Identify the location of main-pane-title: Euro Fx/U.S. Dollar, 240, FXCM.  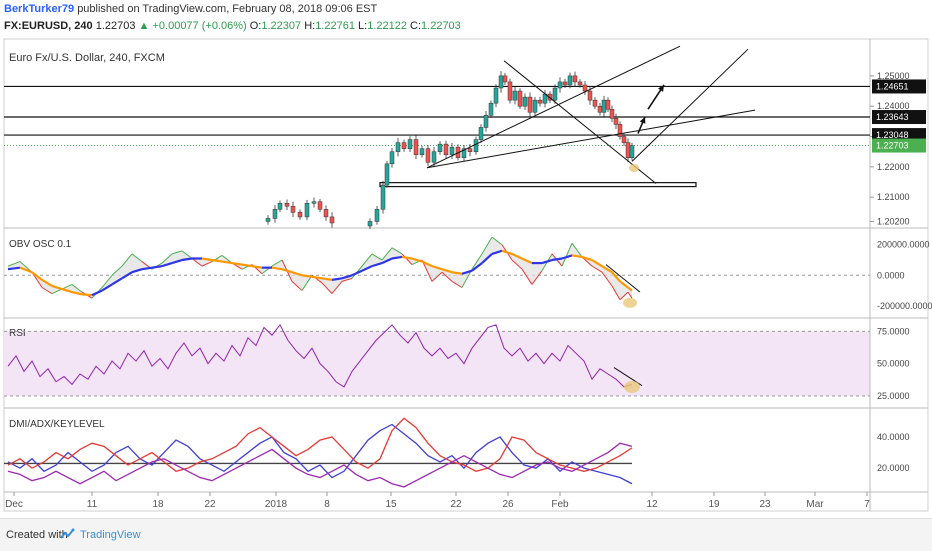
(87, 58).